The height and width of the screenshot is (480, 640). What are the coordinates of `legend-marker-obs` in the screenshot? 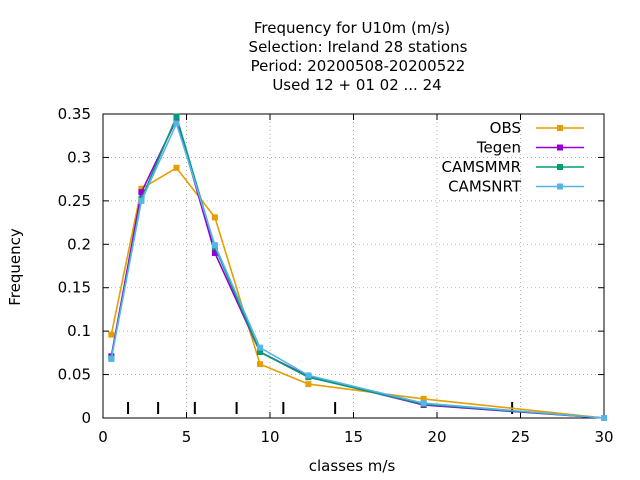 It's located at (560, 128).